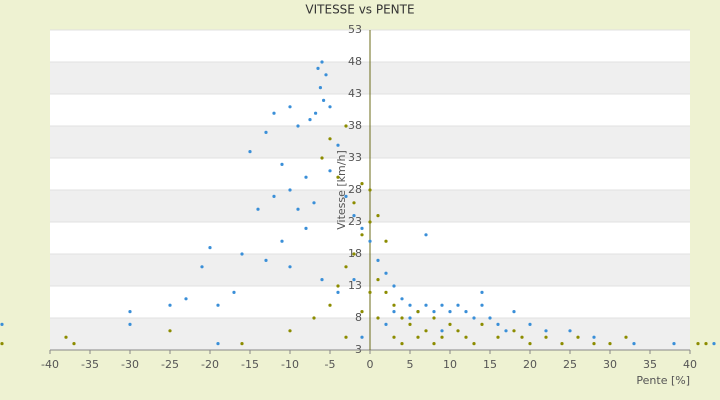  I want to click on x-tick-label: -10, so click(290, 364).